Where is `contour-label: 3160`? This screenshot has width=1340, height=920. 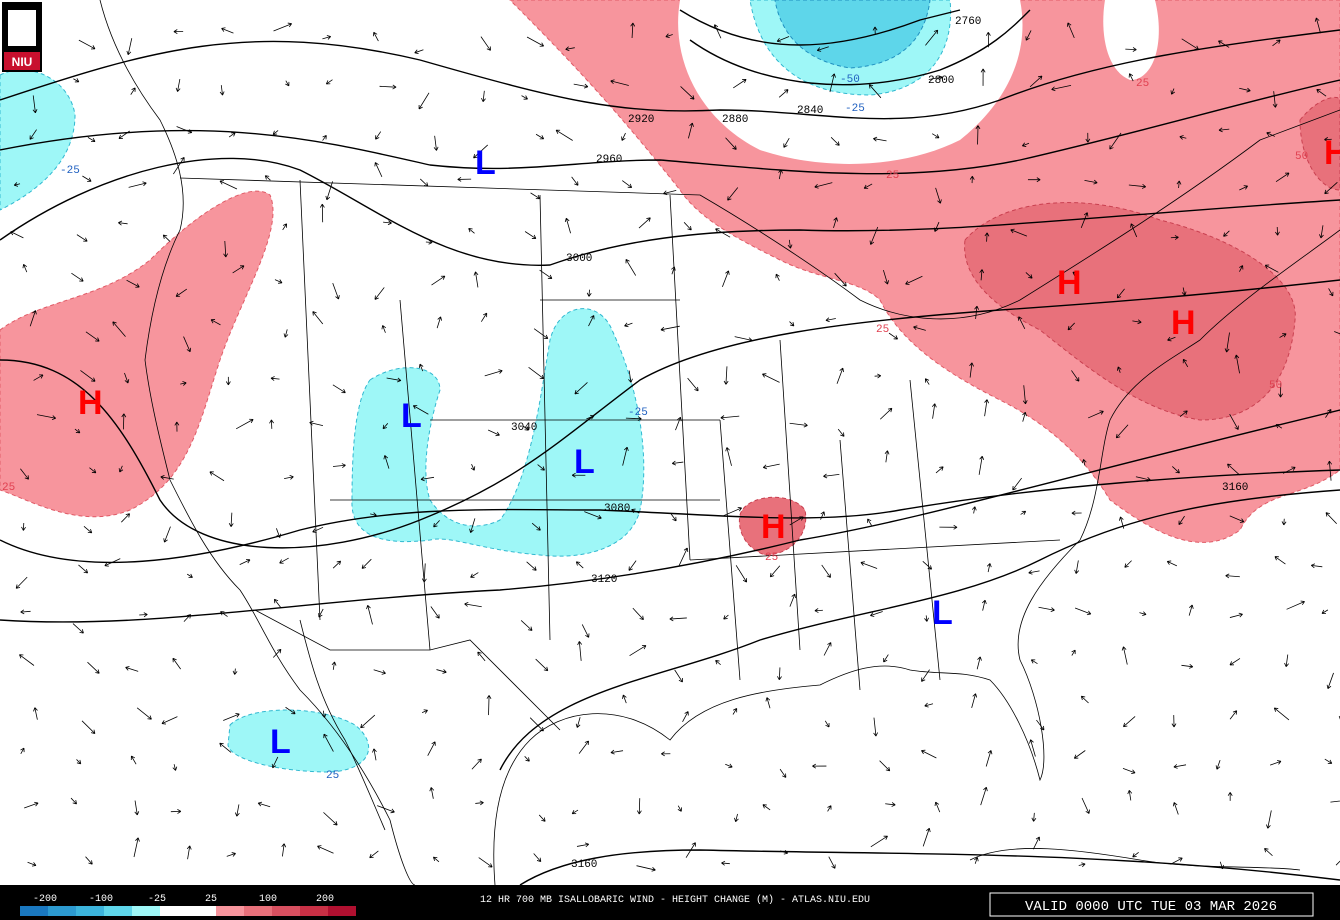 contour-label: 3160 is located at coordinates (1235, 488).